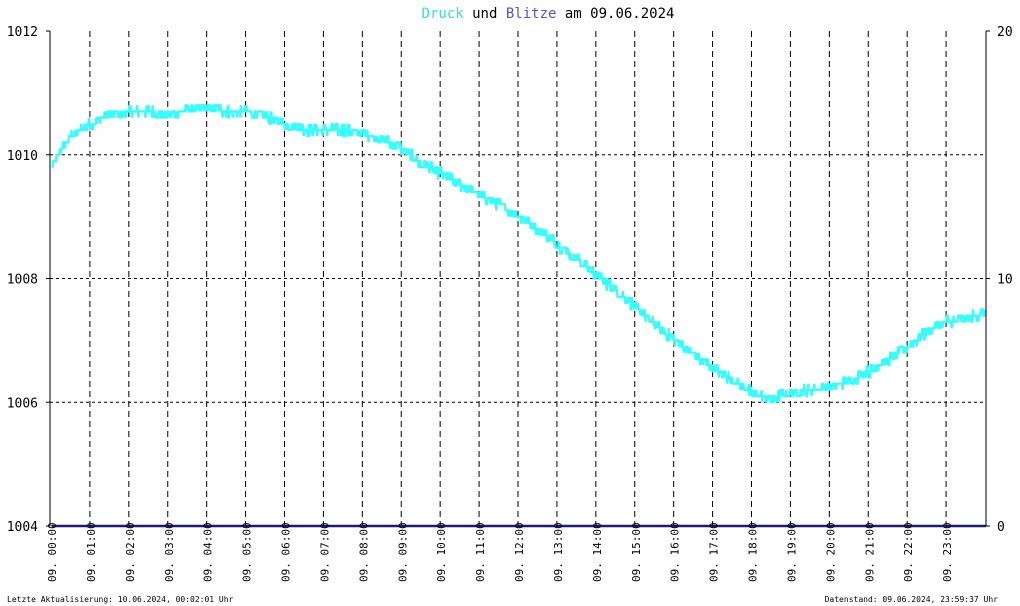 The height and width of the screenshot is (606, 1020). What do you see at coordinates (675, 552) in the screenshot?
I see `x-tick-label: 09. 16:00` at bounding box center [675, 552].